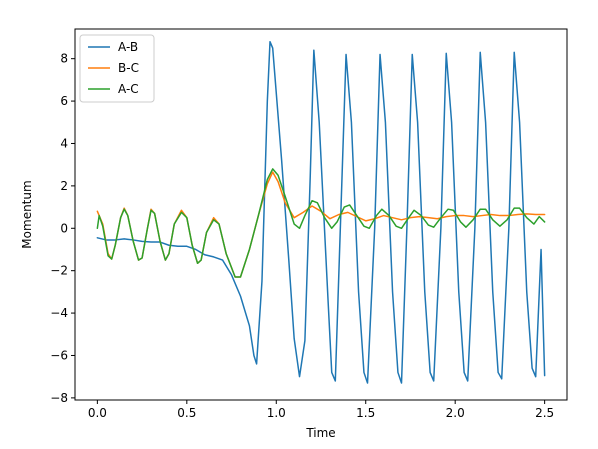 Image resolution: width=598 pixels, height=449 pixels. Describe the element at coordinates (186, 413) in the screenshot. I see `x-tick-label: 0.5` at that location.